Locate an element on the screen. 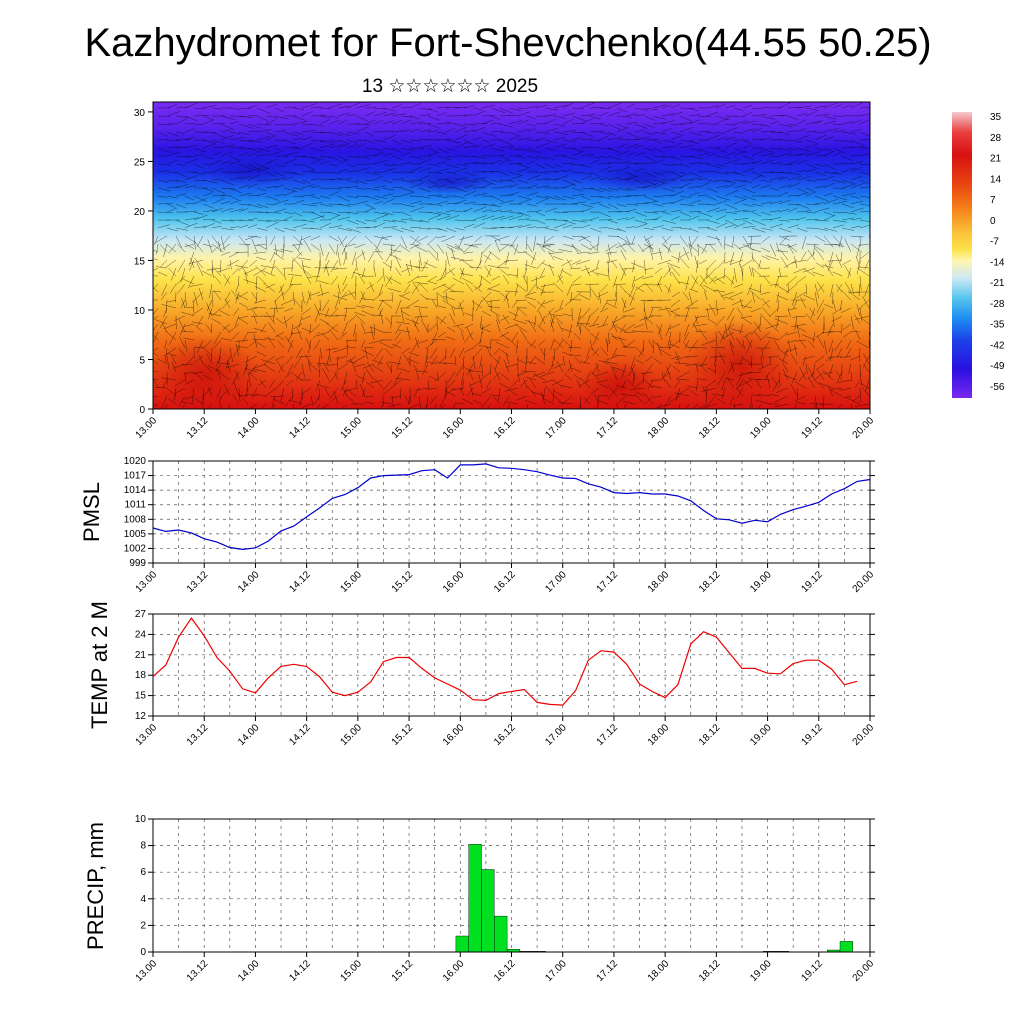  y-tick-label: 999 is located at coordinates (137, 563).